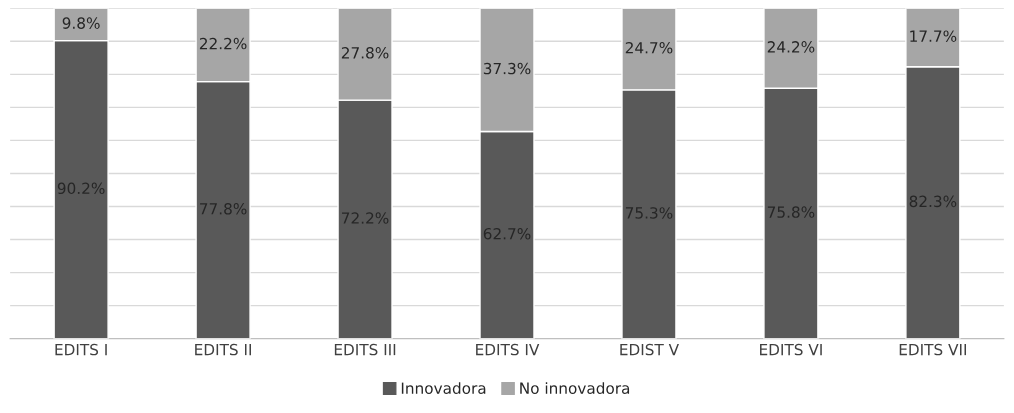 The height and width of the screenshot is (413, 1014). I want to click on legend-label: No innovadora, so click(575, 388).